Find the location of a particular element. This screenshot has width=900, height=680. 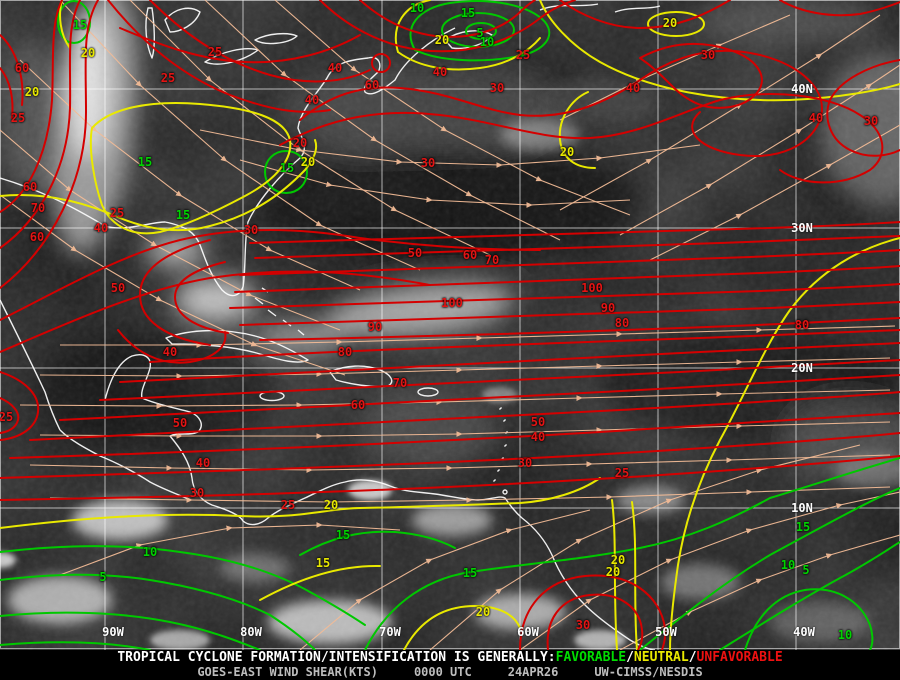

favorable-label: FAVORABLE is located at coordinates (591, 657).